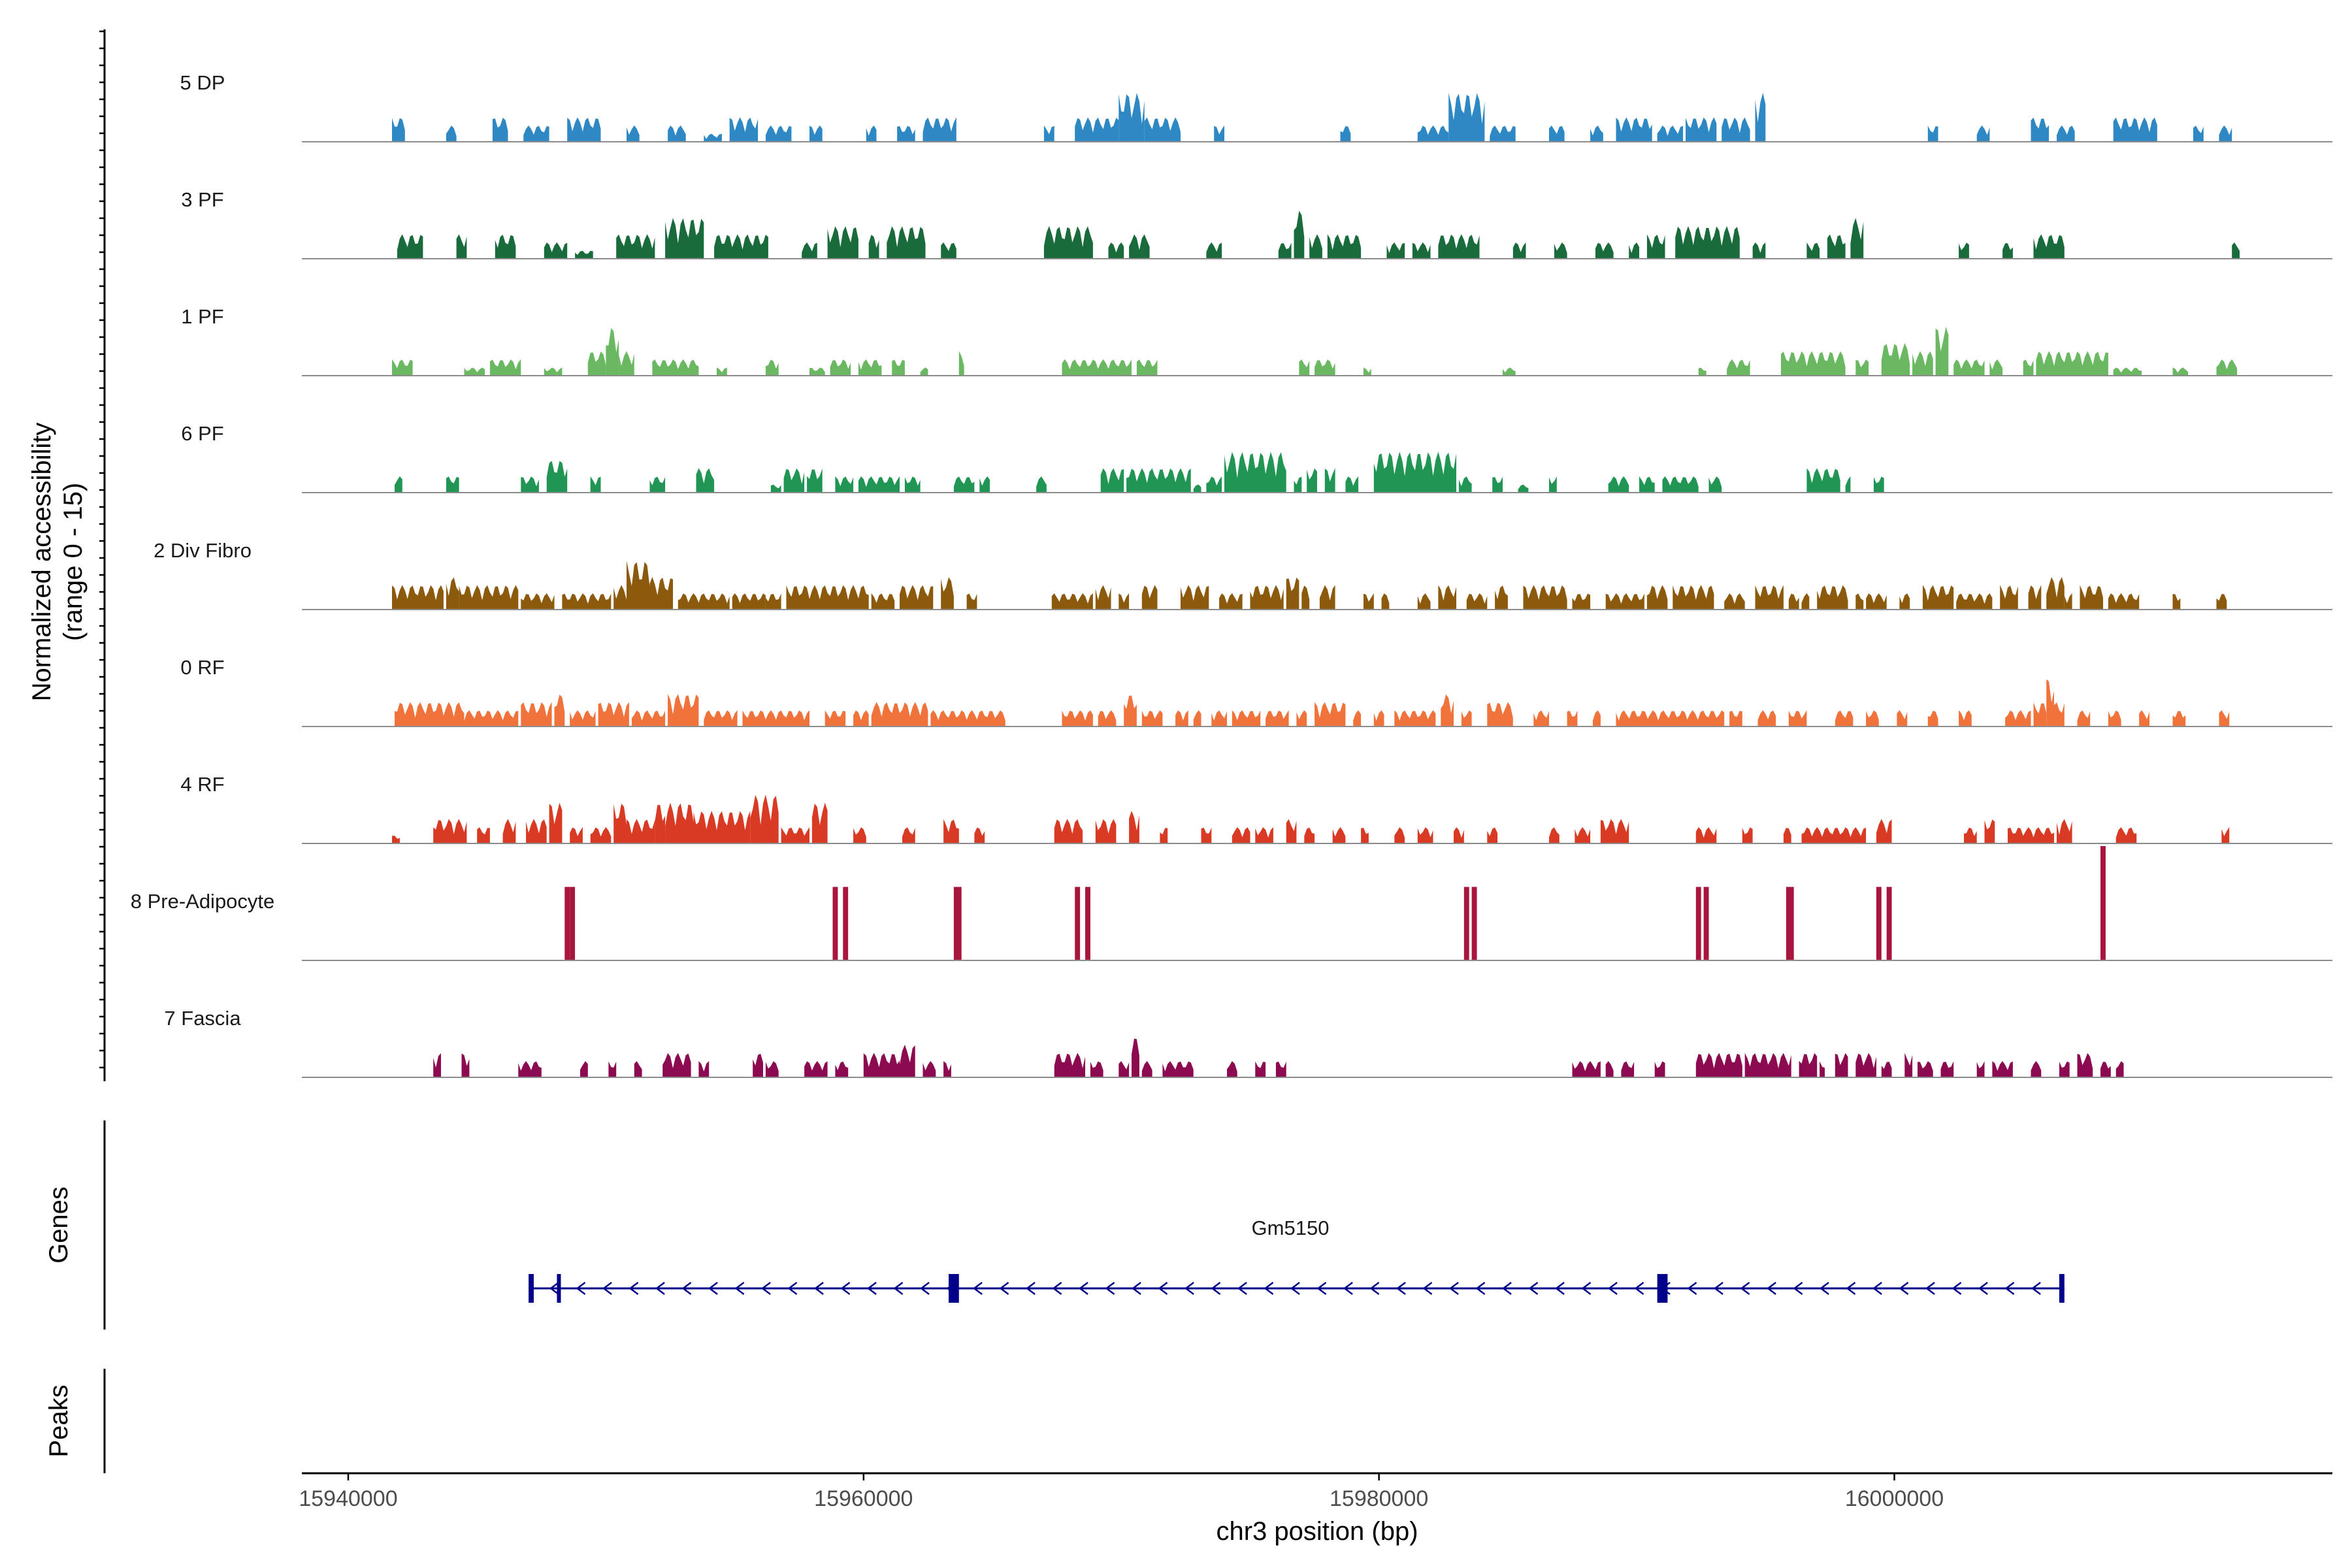 The height and width of the screenshot is (1568, 2352). Describe the element at coordinates (1291, 1228) in the screenshot. I see `gene-name-label: Gm5150` at that location.